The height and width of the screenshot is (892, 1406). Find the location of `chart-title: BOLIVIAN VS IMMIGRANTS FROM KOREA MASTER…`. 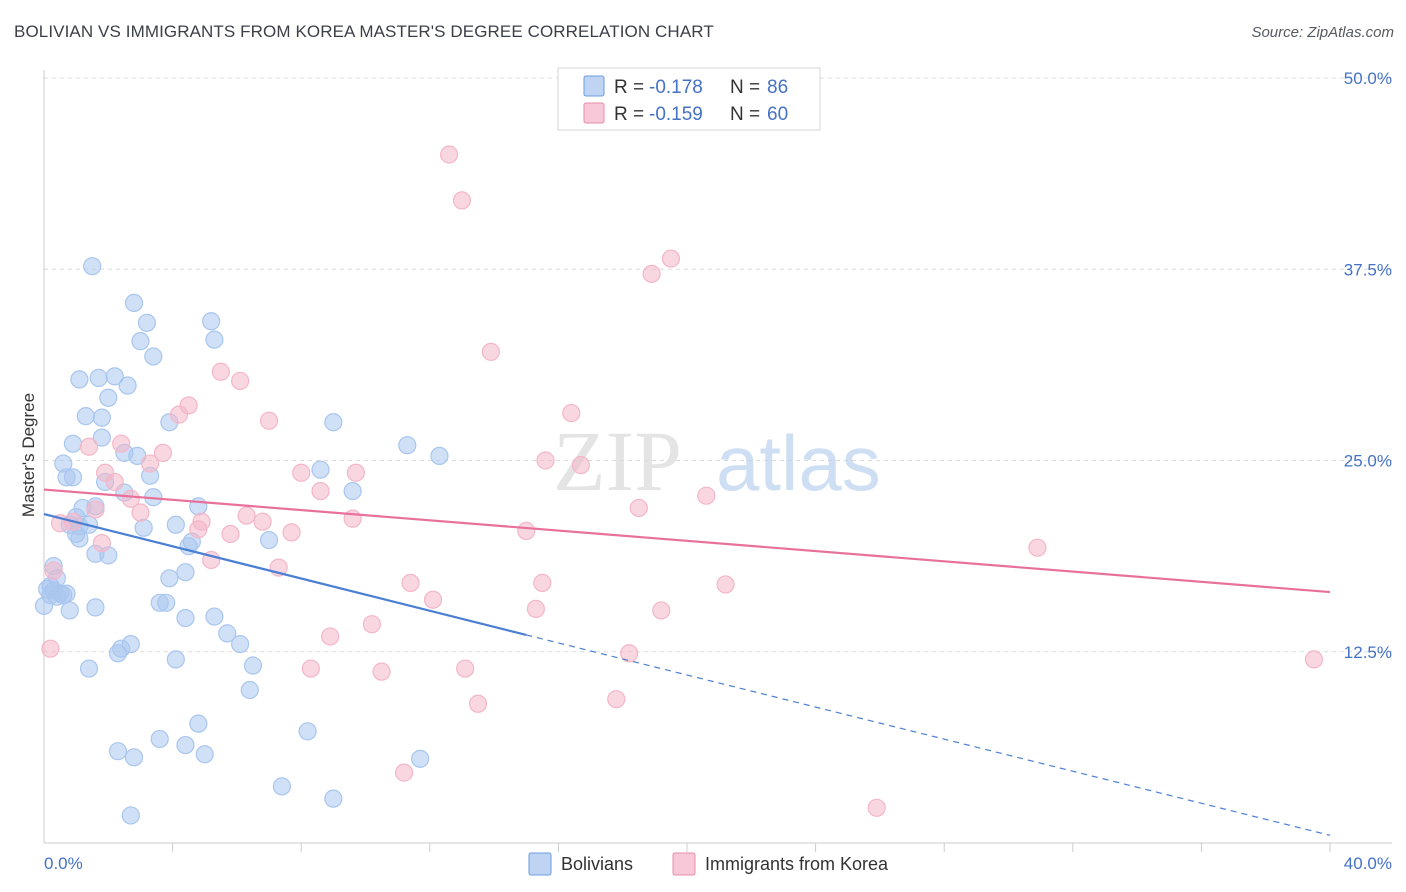

chart-title: BOLIVIAN VS IMMIGRANTS FROM KOREA MASTER… is located at coordinates (364, 31).